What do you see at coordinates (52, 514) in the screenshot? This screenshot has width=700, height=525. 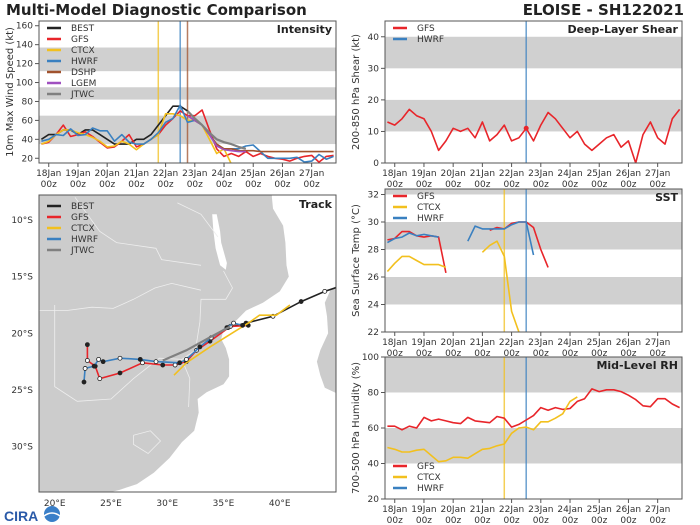 I see `logo-globe-icon` at bounding box center [52, 514].